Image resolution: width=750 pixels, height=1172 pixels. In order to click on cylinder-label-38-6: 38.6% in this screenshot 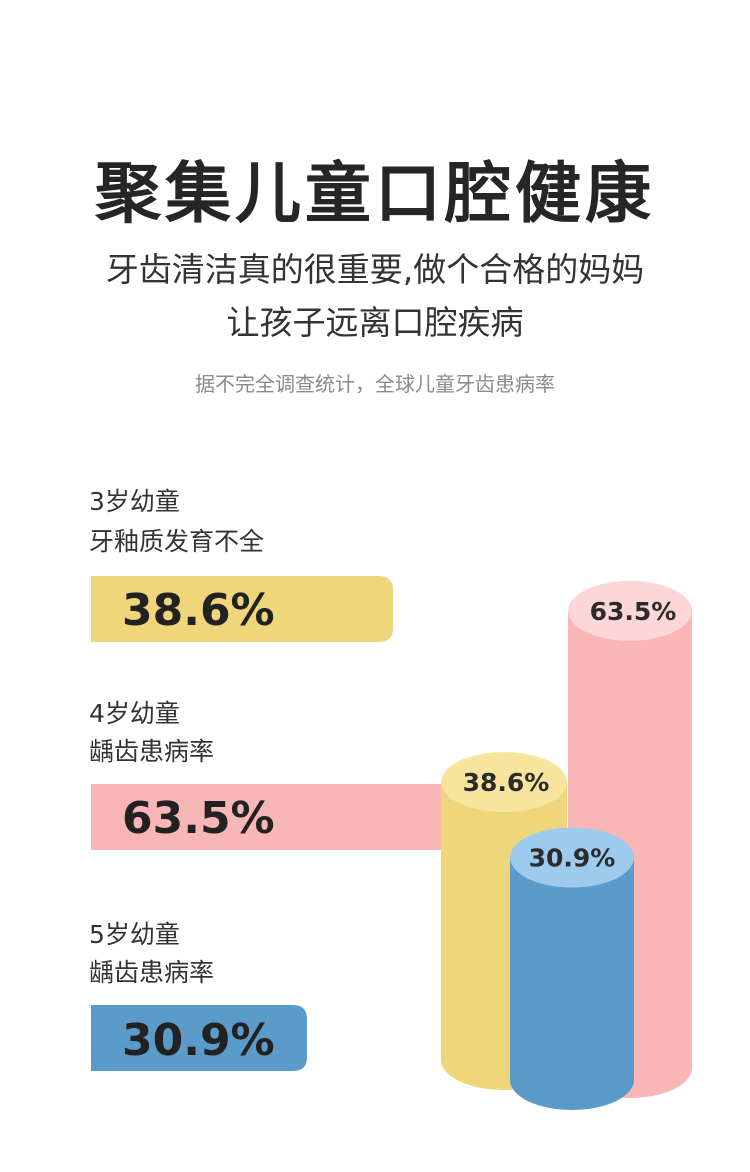, I will do `click(506, 782)`.